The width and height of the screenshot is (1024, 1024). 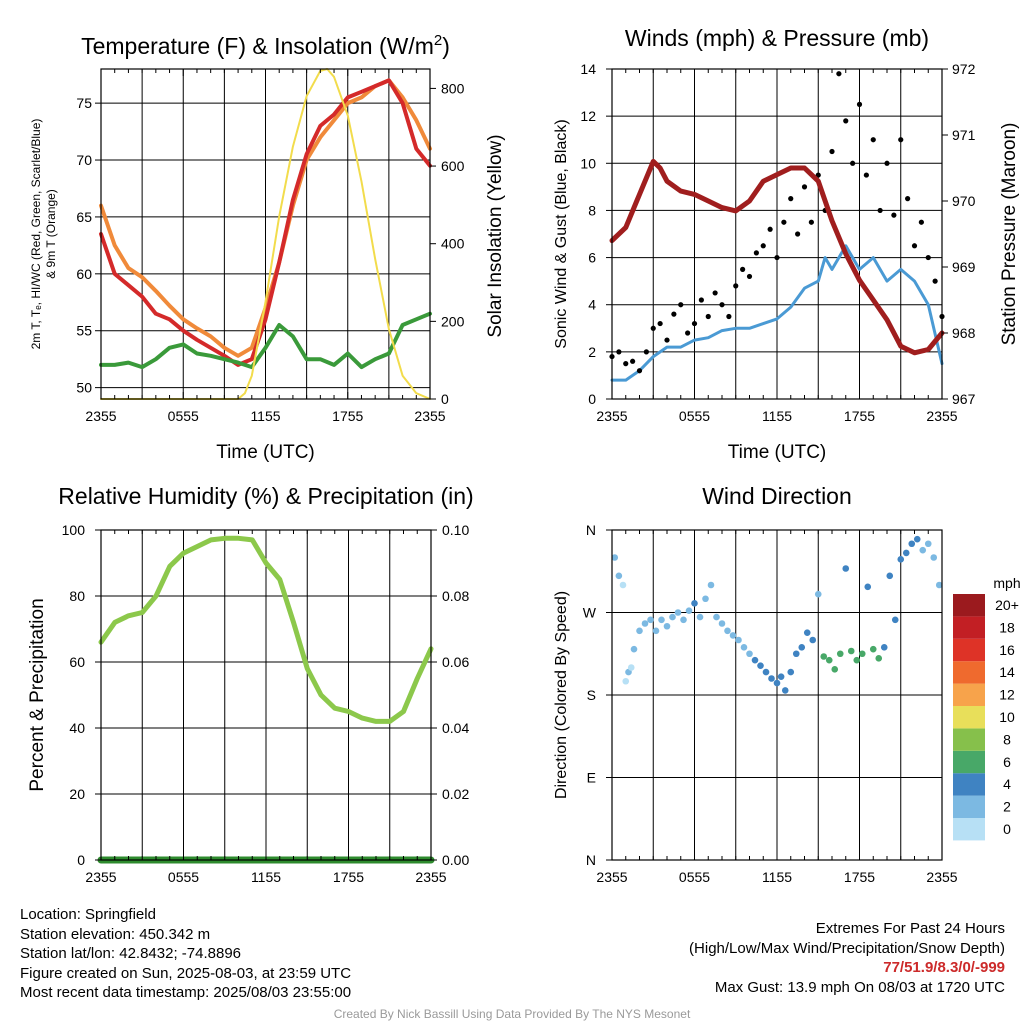 I want to click on panel-title-close: ), so click(x=446, y=46).